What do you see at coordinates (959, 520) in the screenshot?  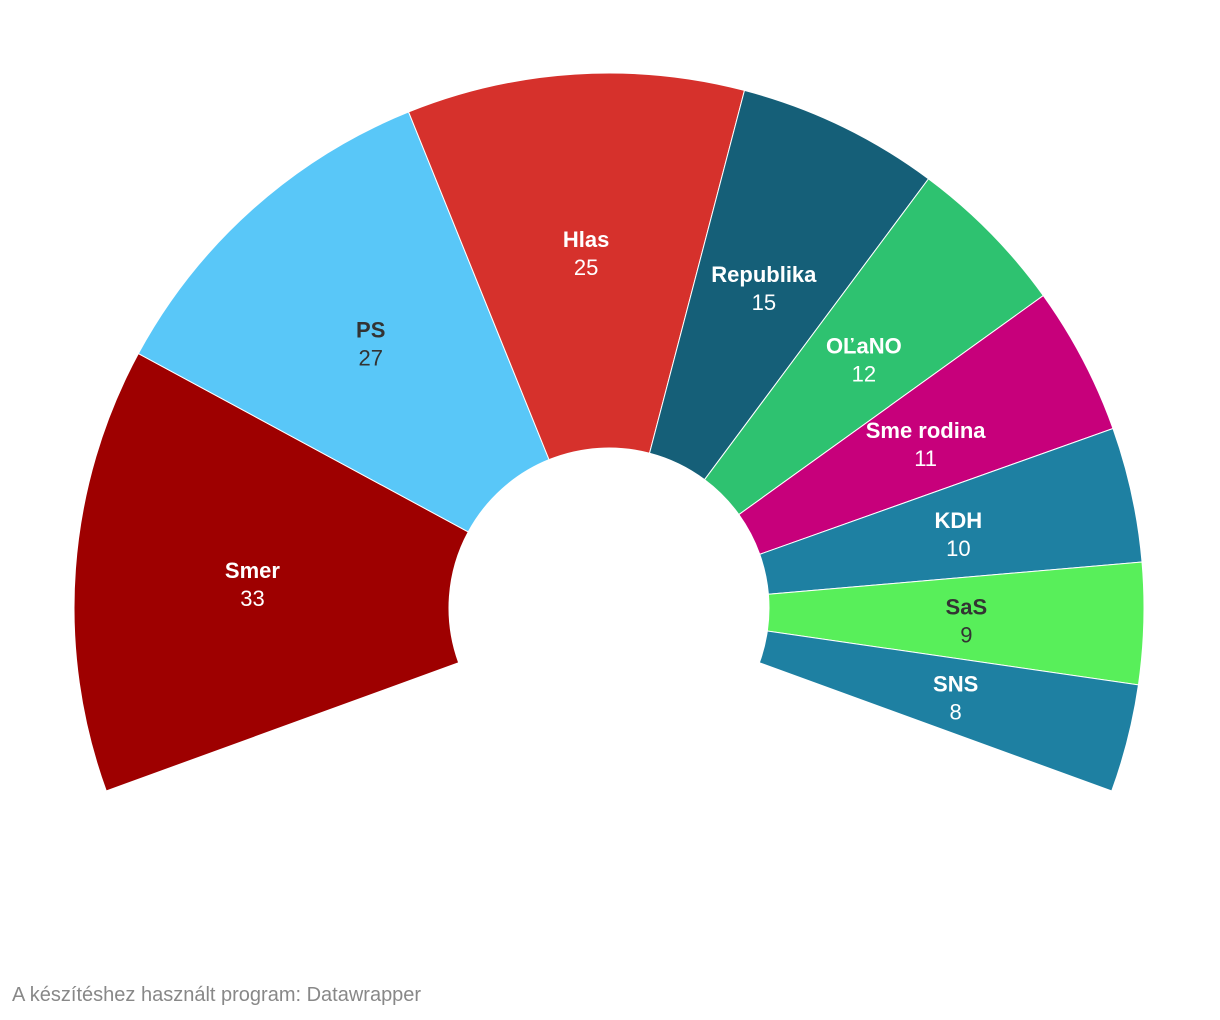 I see `segment-label-name: KDH` at bounding box center [959, 520].